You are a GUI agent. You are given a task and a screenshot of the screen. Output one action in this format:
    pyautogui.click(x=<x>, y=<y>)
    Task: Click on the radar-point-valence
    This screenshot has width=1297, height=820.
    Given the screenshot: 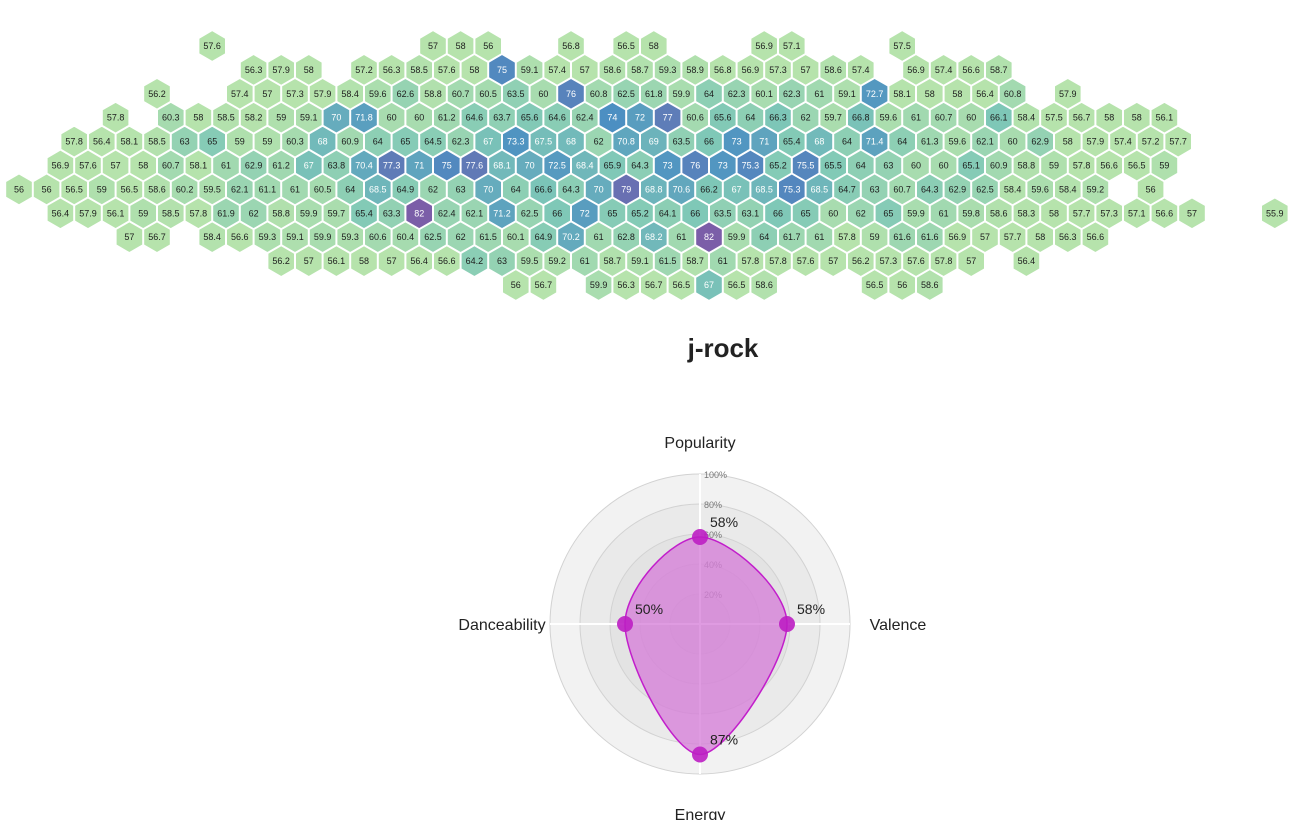 What is the action you would take?
    pyautogui.click(x=787, y=624)
    